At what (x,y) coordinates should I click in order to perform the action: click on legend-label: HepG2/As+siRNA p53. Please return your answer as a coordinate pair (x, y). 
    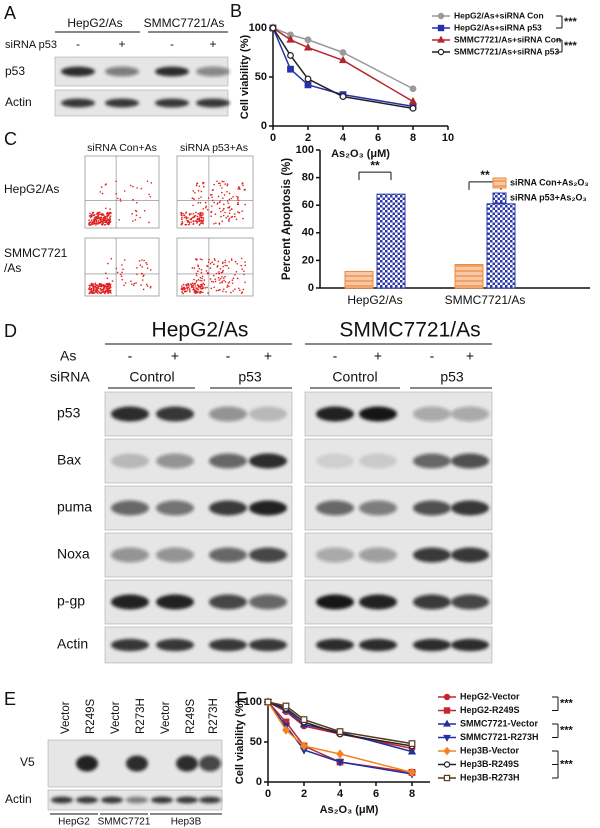
    Looking at the image, I should click on (498, 27).